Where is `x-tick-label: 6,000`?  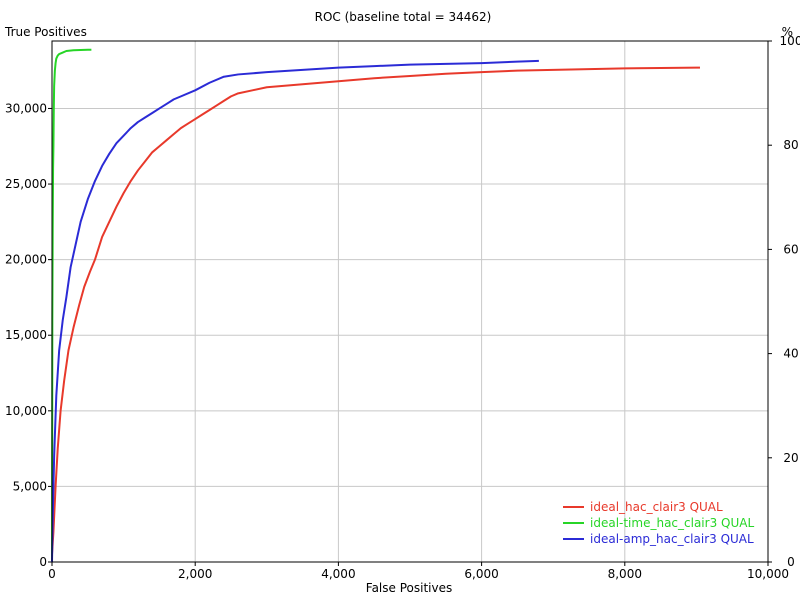
x-tick-label: 6,000 is located at coordinates (481, 574).